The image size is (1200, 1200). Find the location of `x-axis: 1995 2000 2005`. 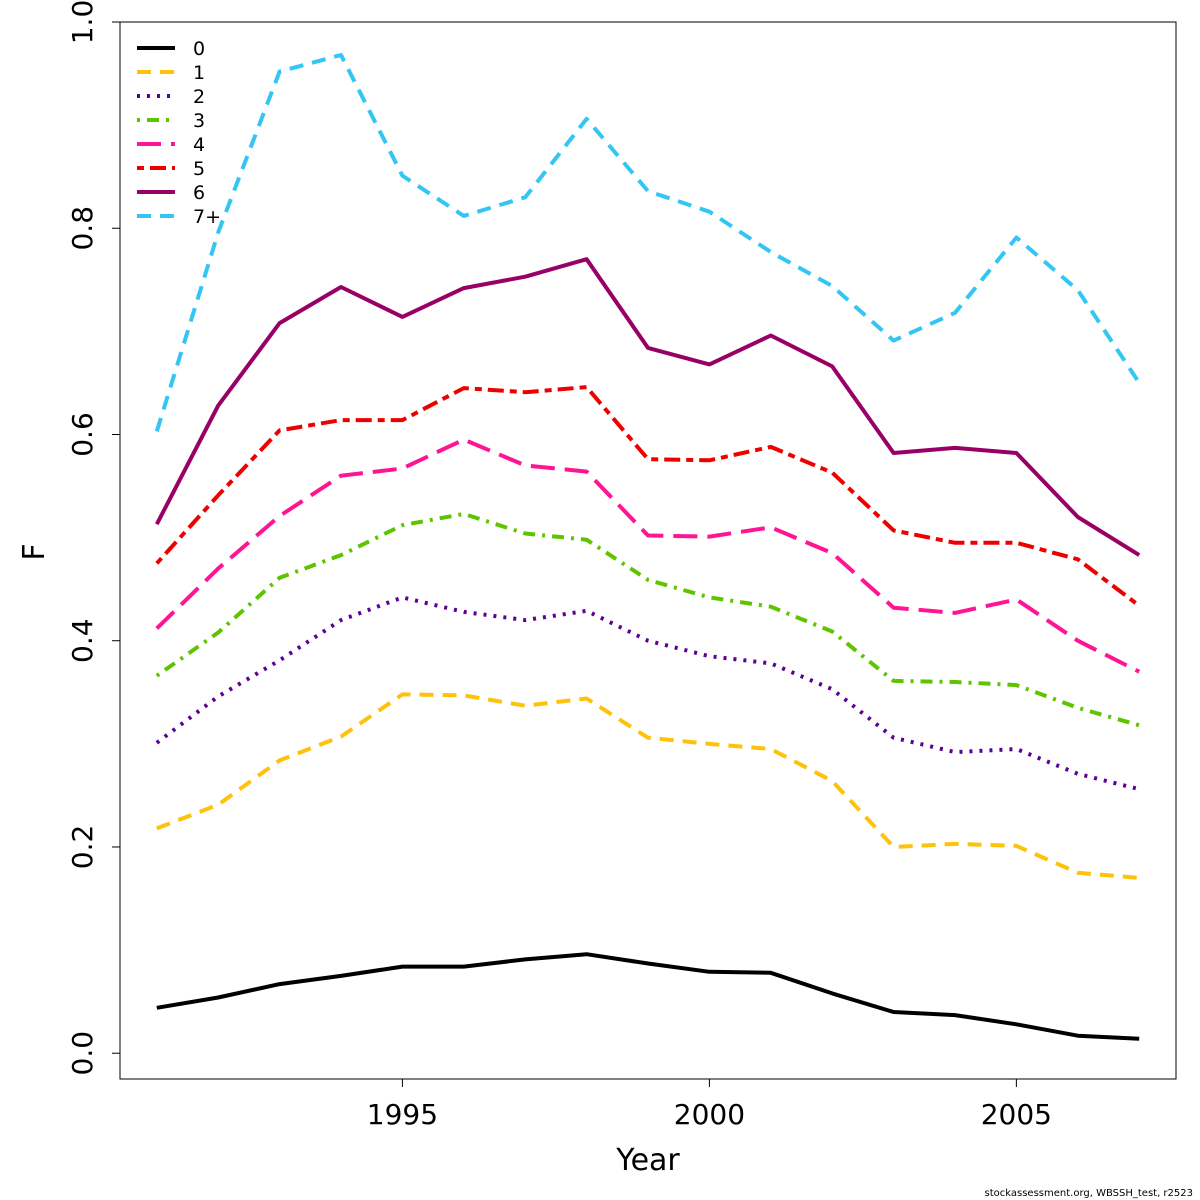

x-axis: 1995 2000 2005 is located at coordinates (709, 1105).